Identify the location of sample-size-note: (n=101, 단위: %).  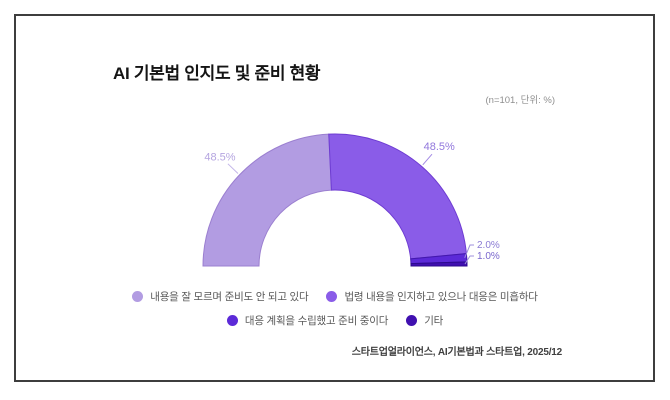
(520, 100).